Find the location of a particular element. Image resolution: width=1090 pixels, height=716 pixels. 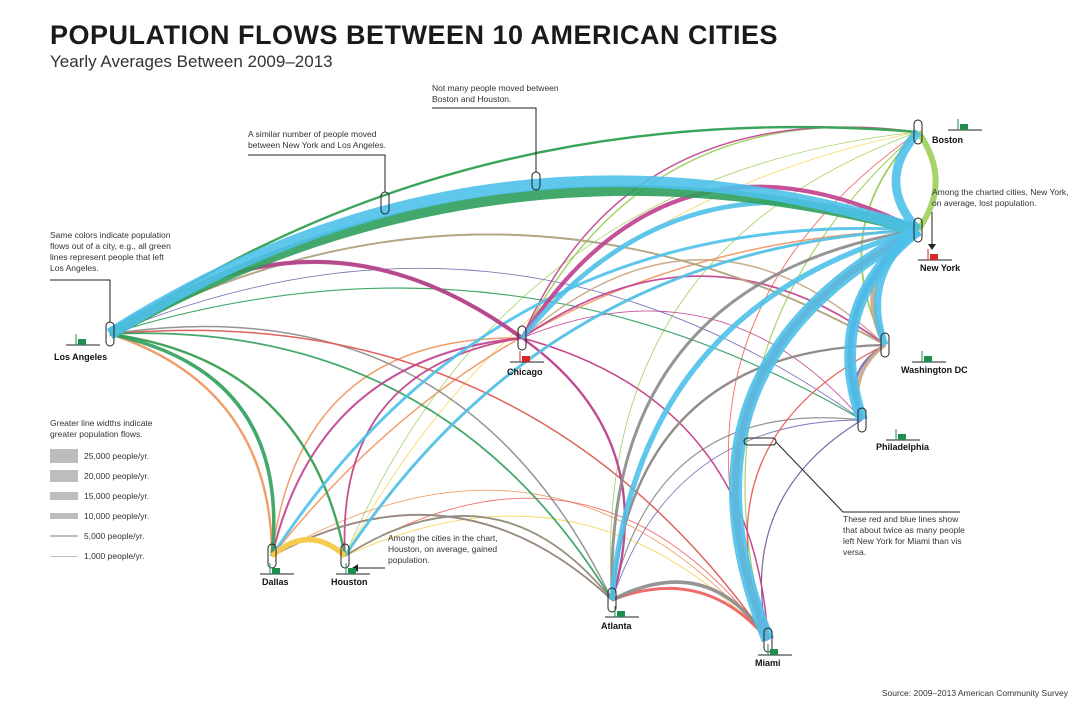

flow-atlanta-to-ny is located at coordinates (764, 414).